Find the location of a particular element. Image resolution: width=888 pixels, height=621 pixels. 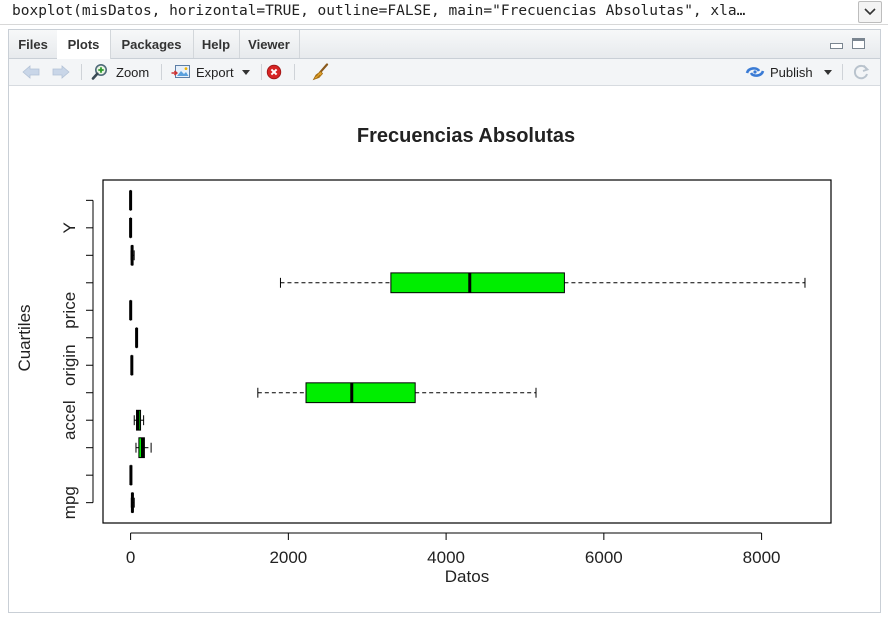

tab-packages: Packages is located at coordinates (152, 44).